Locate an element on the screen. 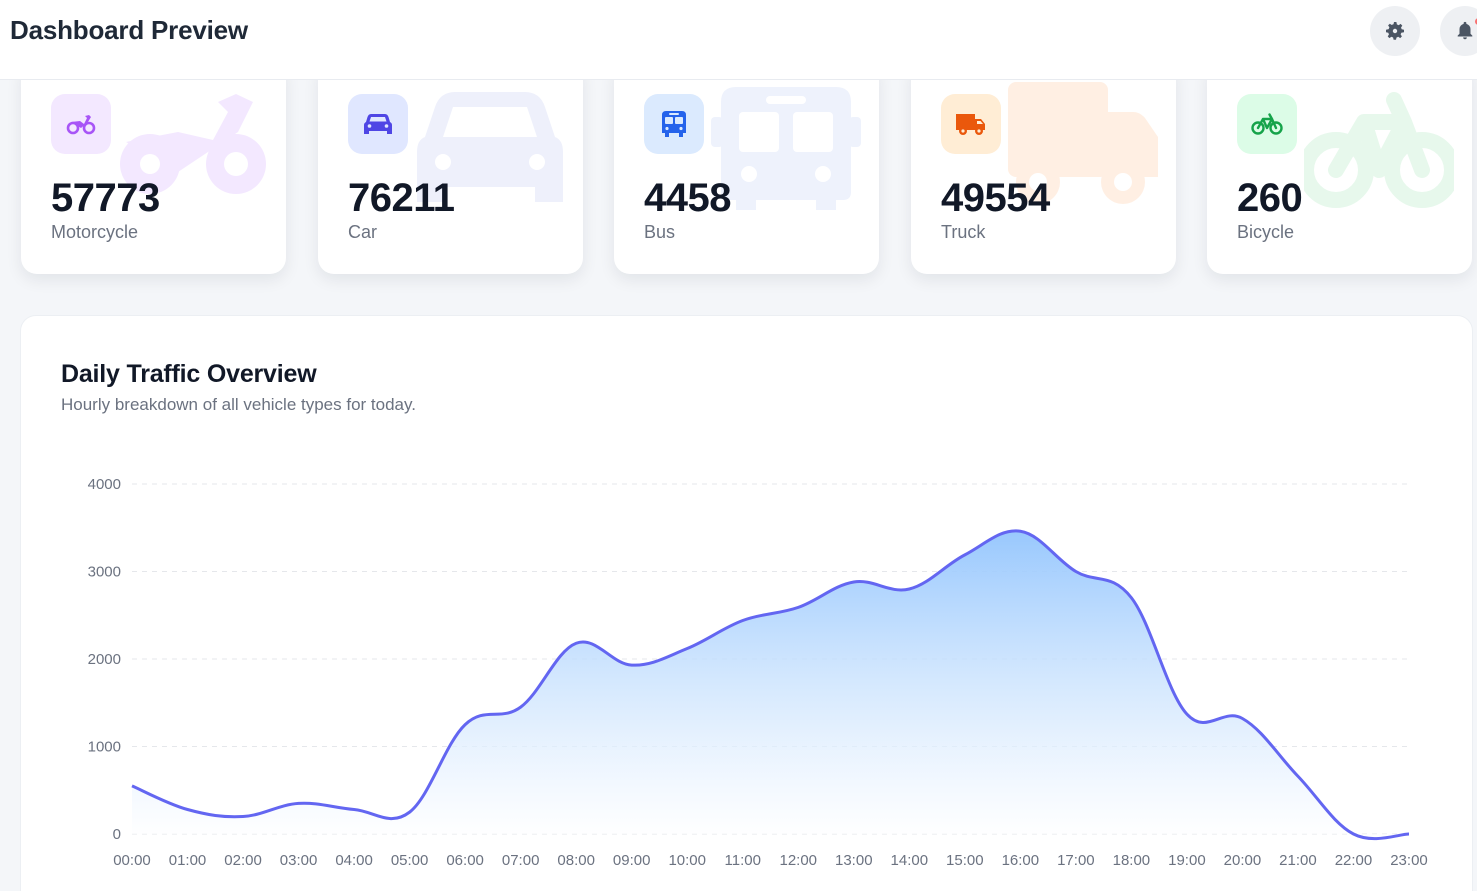  x-tick-label: 00:00 is located at coordinates (132, 860).